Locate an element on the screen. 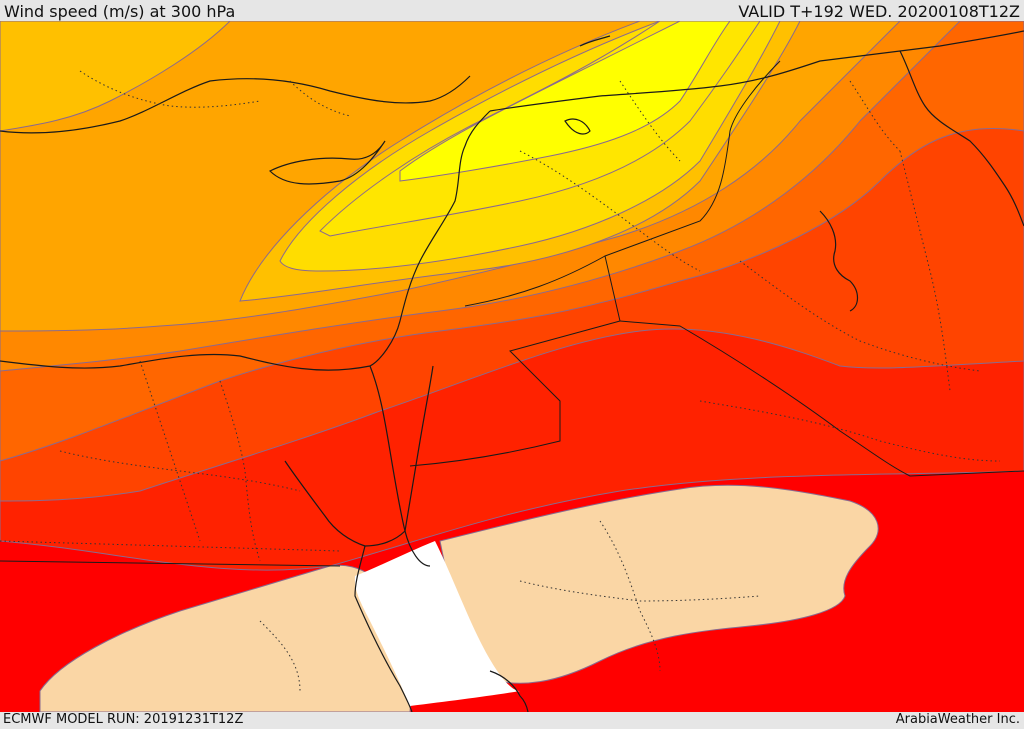  map-title: Wind speed (m/s) at 300 hPa is located at coordinates (120, 11).